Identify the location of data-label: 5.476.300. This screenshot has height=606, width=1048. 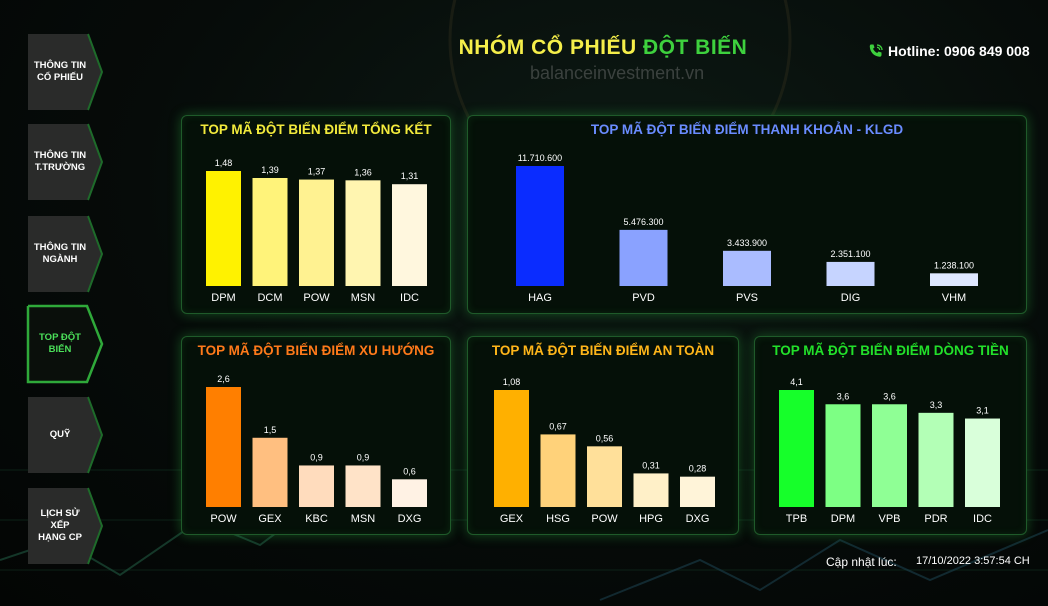
(643, 222).